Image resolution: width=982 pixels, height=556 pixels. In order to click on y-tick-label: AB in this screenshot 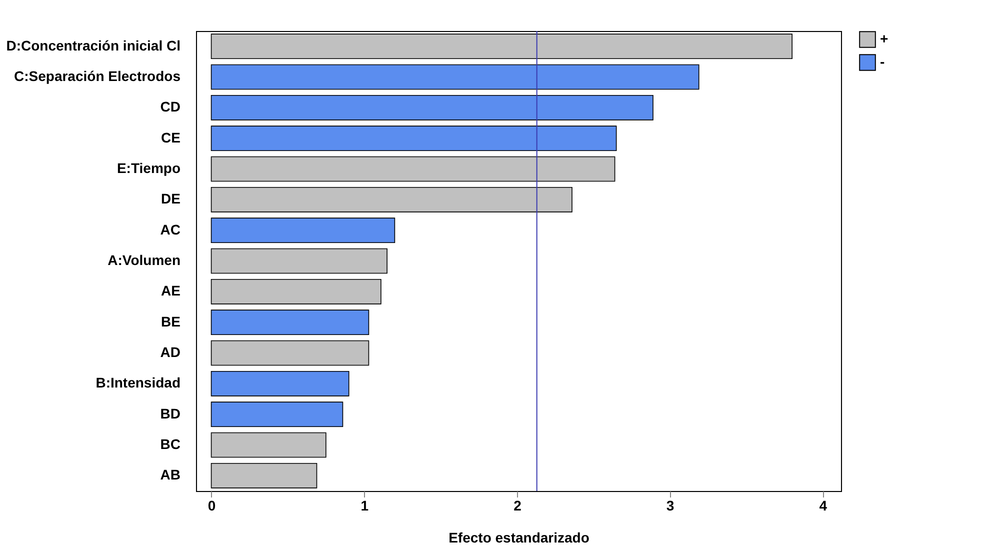, I will do `click(170, 474)`.